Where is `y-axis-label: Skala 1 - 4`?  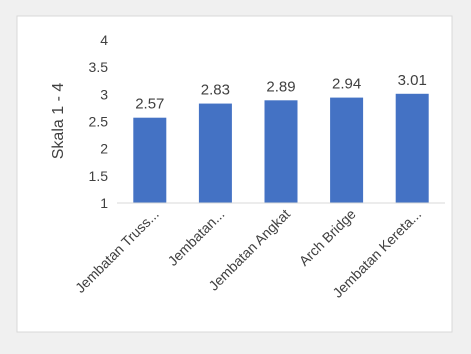
y-axis-label: Skala 1 - 4 is located at coordinates (58, 121).